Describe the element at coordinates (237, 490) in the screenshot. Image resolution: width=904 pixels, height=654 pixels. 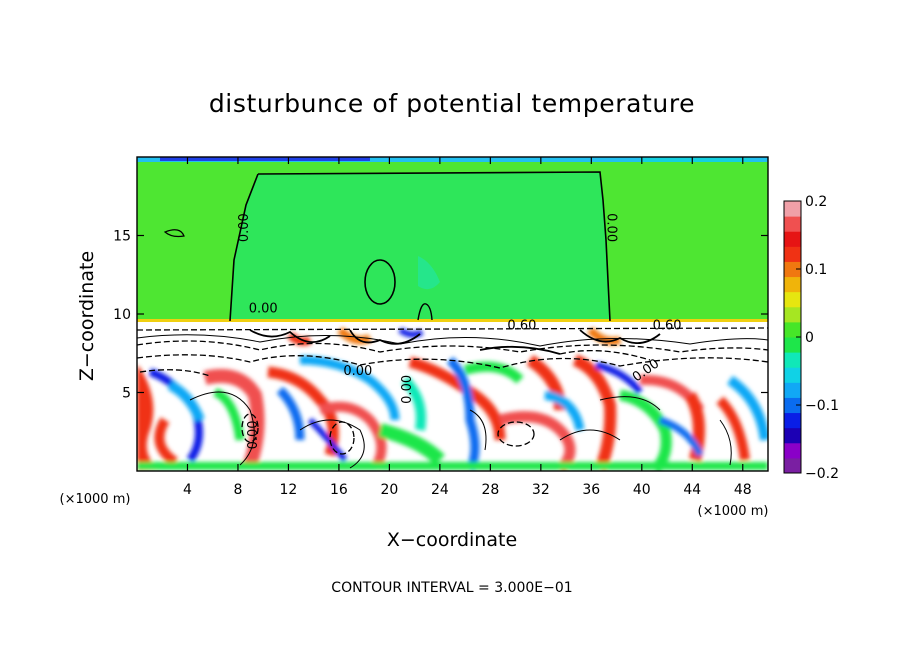
I see `x-tick-label: 8` at that location.